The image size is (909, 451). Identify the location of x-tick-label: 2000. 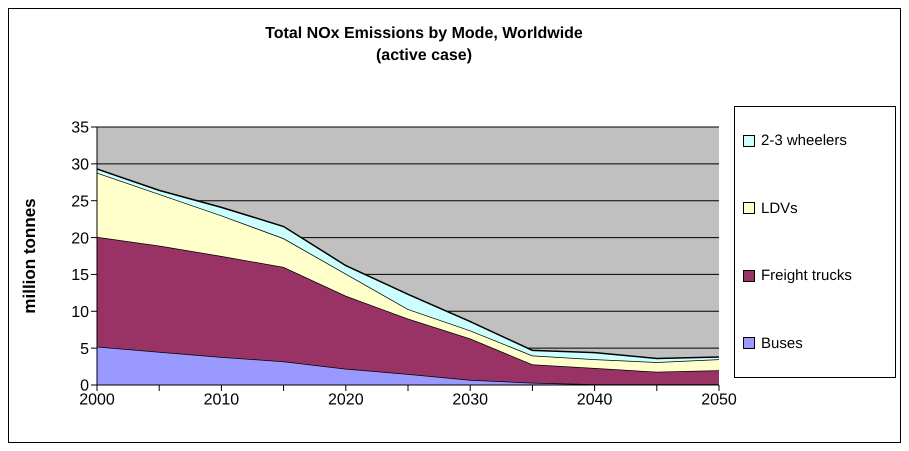
(97, 399).